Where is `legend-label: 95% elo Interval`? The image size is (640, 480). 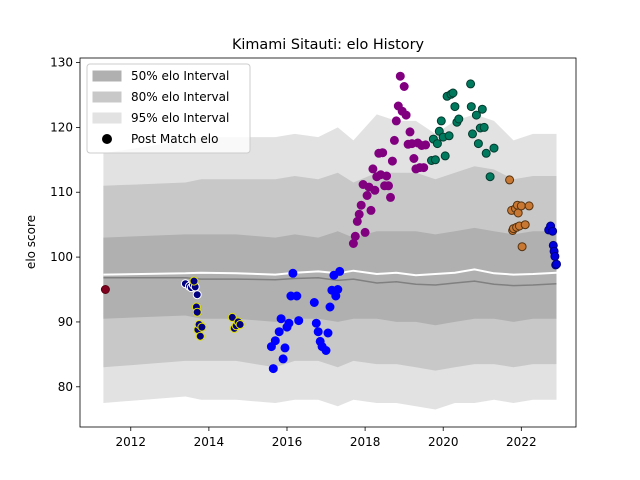
legend-label: 95% elo Interval is located at coordinates (180, 118).